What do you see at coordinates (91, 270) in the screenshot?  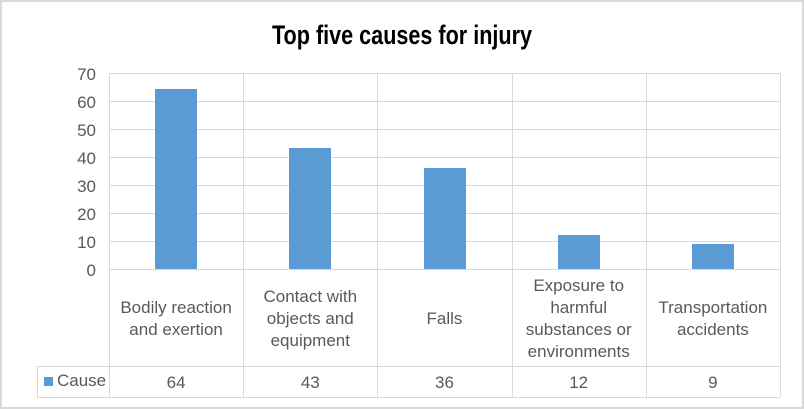 I see `y-axis-label: 0` at bounding box center [91, 270].